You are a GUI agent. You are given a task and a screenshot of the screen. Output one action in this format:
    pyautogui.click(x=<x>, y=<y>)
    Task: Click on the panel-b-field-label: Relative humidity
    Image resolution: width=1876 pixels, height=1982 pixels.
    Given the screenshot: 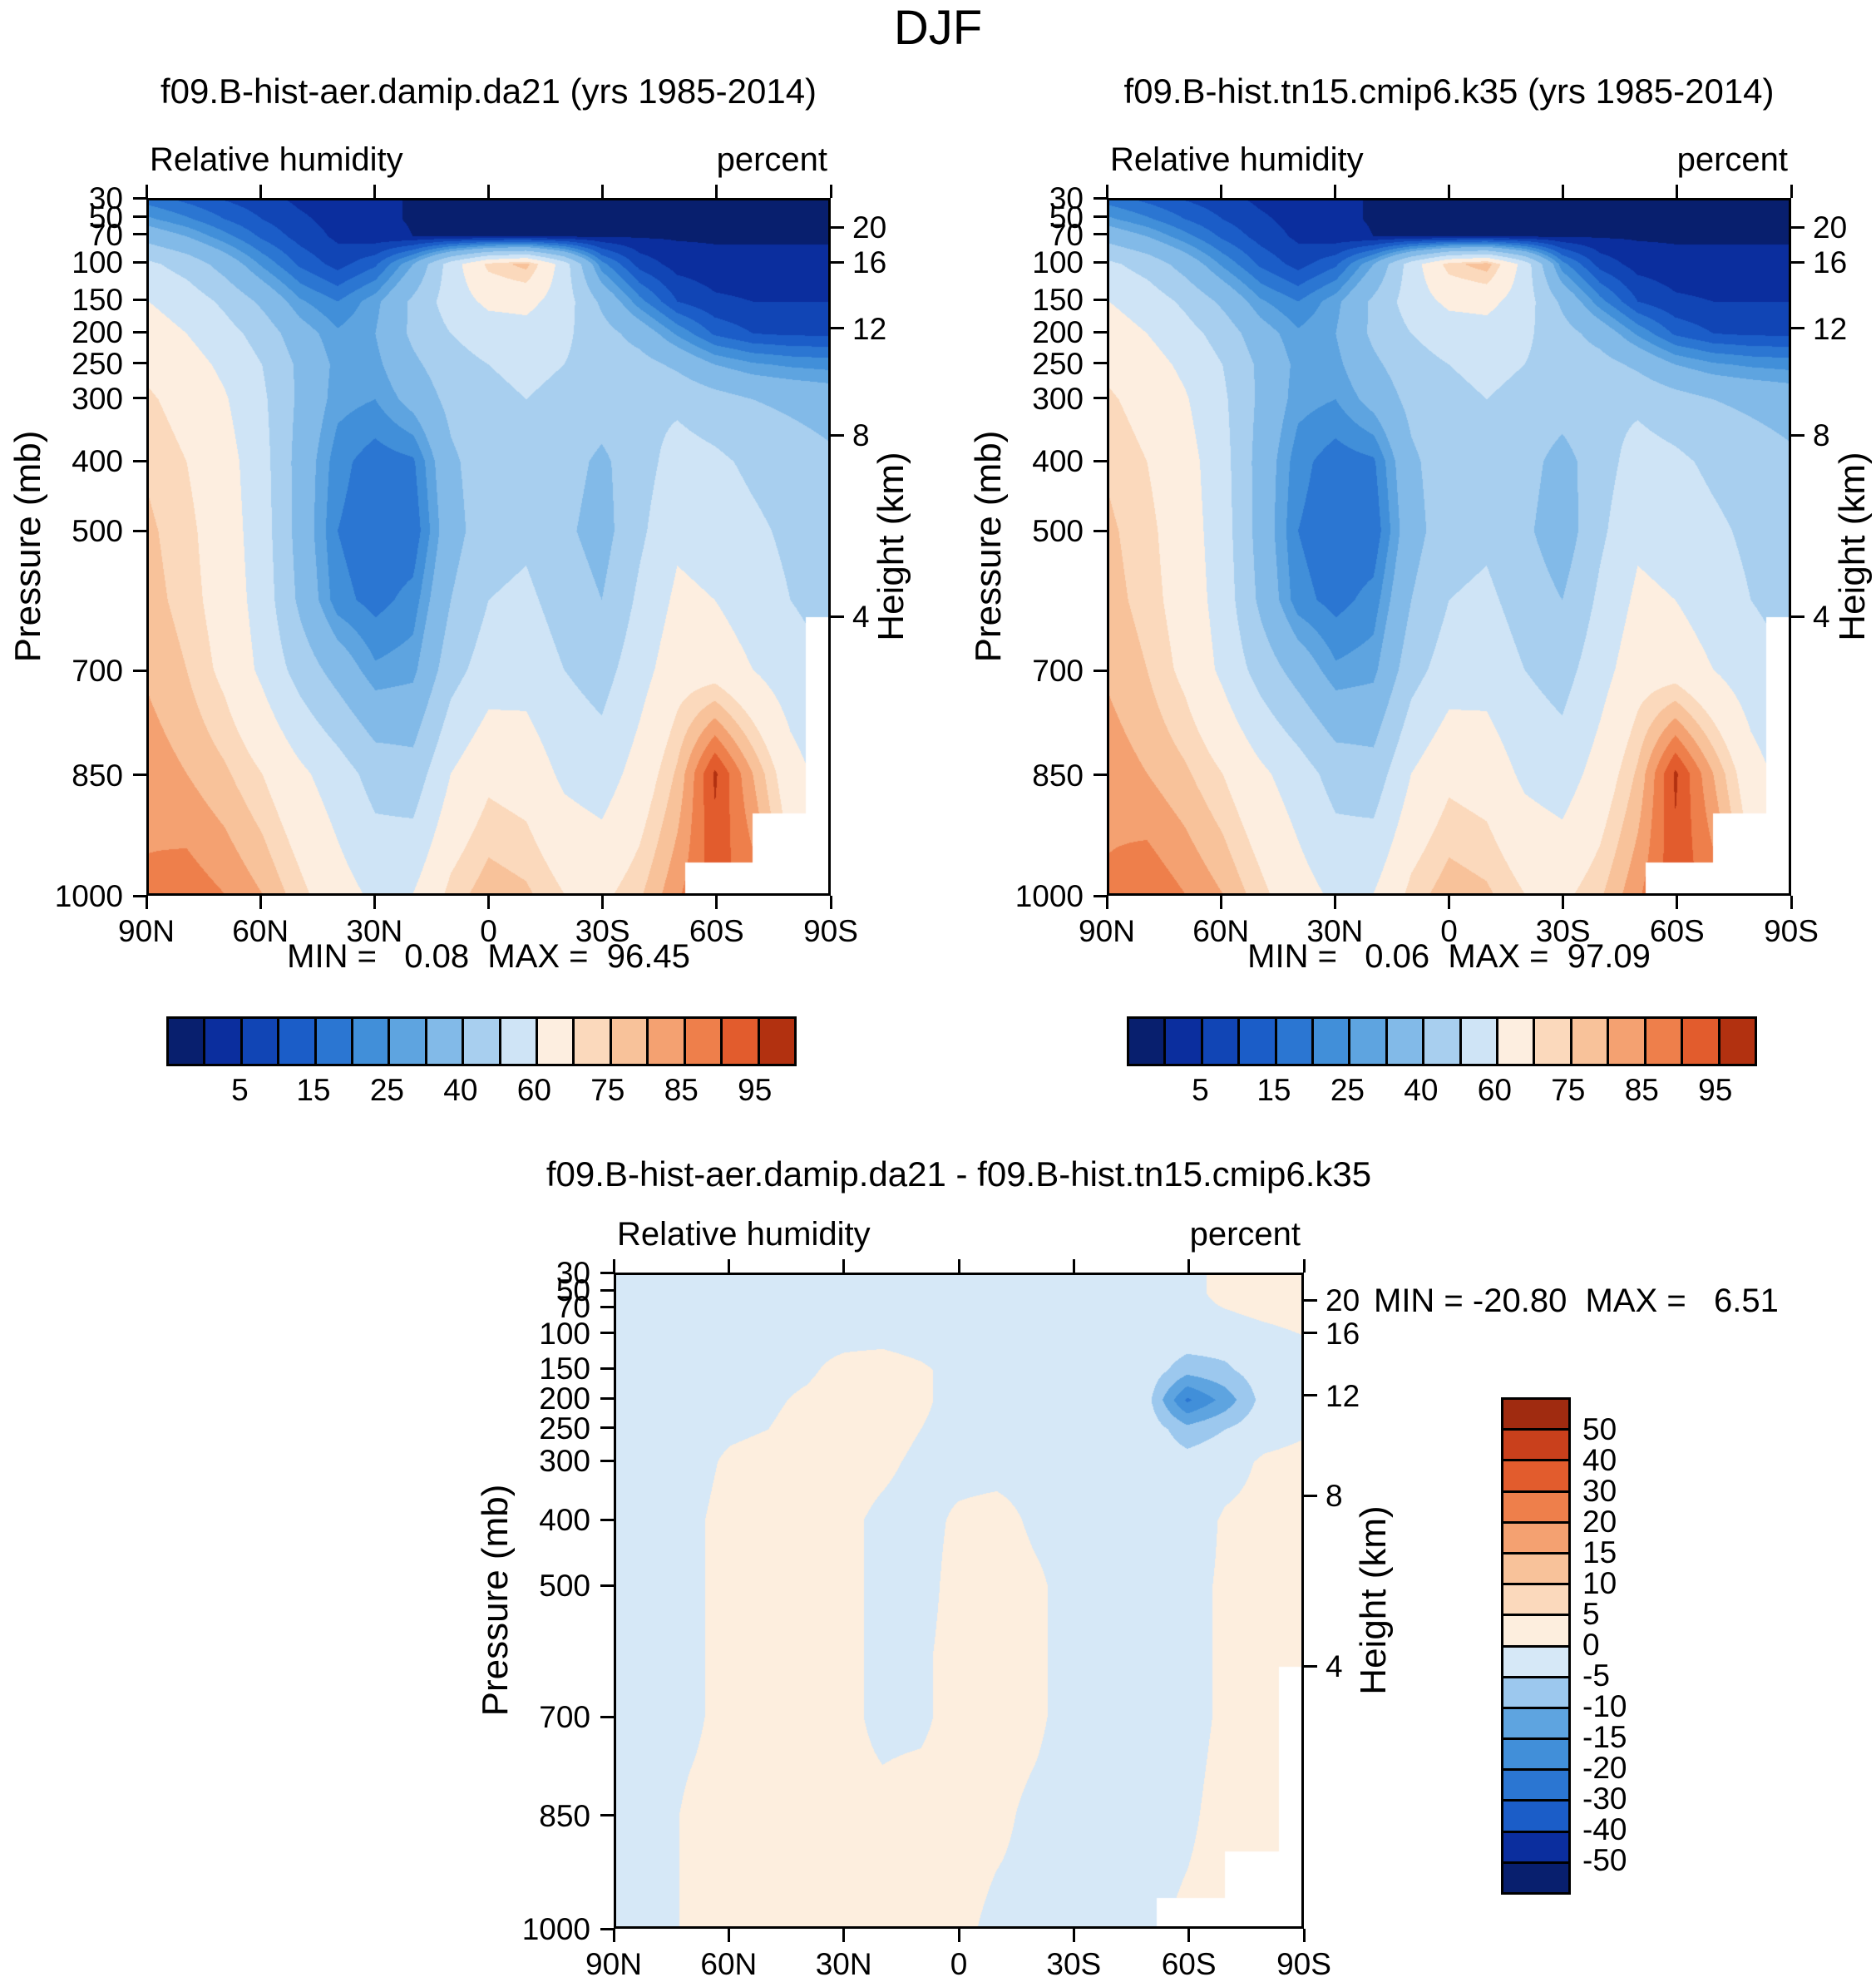 What is the action you would take?
    pyautogui.click(x=1237, y=159)
    